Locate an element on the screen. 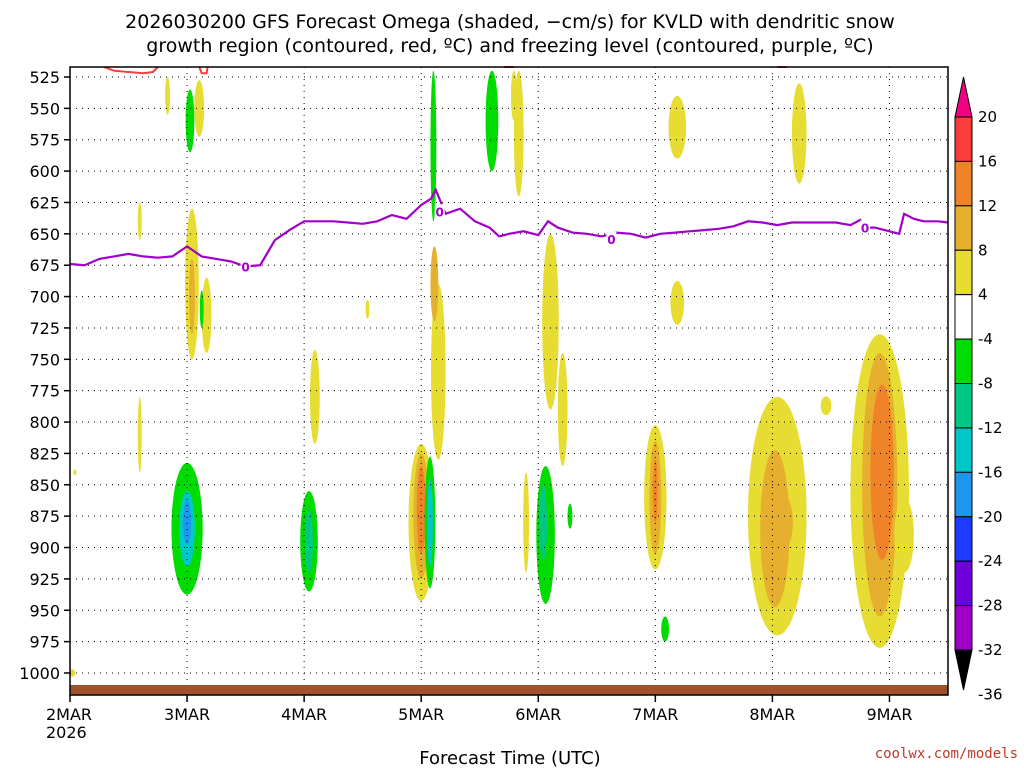 The image size is (1024, 768). y-tick-label-775: 775 is located at coordinates (44, 391).